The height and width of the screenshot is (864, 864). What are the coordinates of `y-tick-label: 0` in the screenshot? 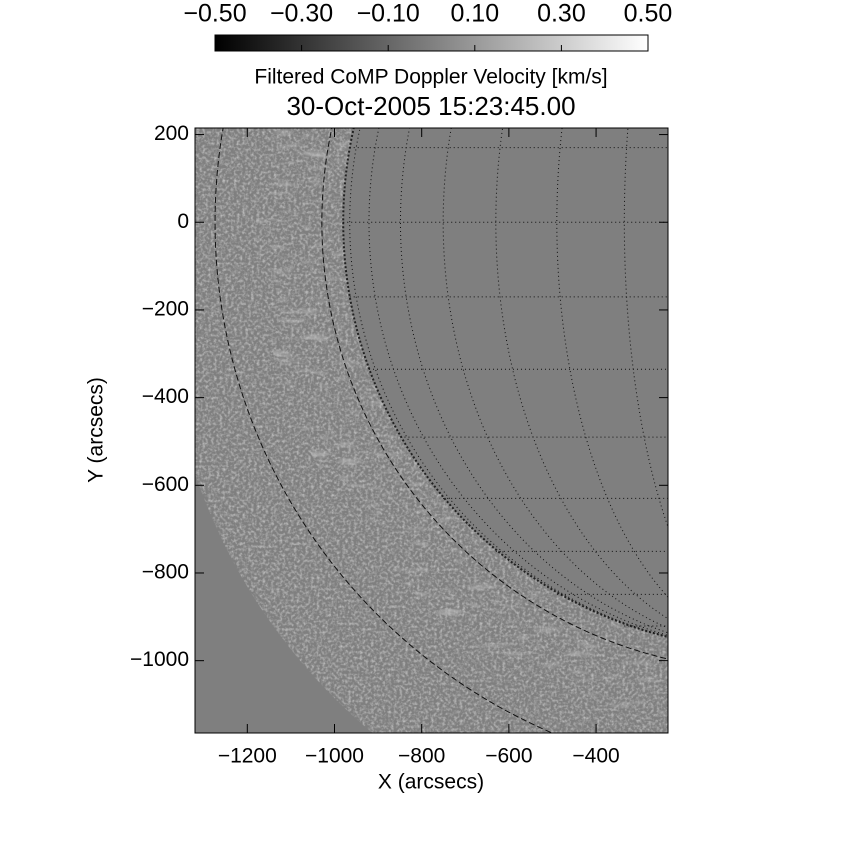 It's located at (183, 221).